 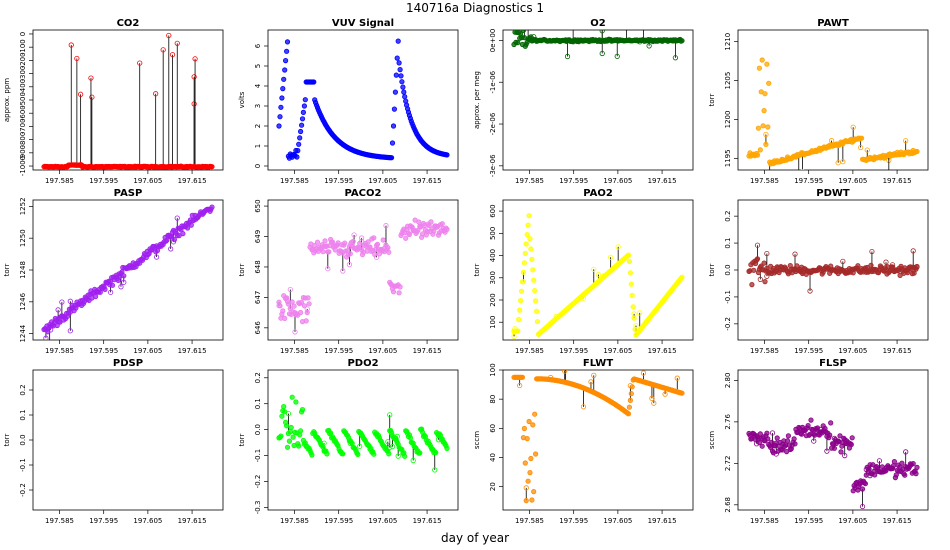 I want to click on y-tick-label: -300, so click(x=23, y=74).